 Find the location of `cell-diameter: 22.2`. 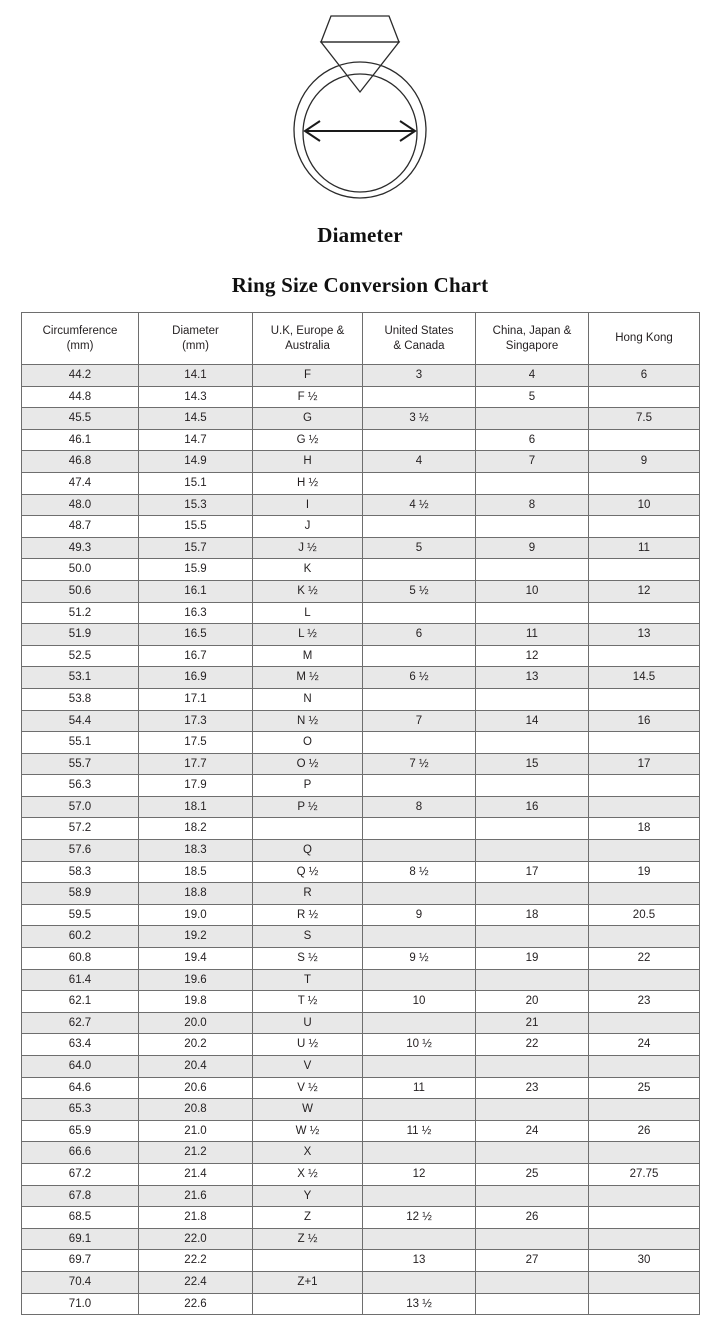

cell-diameter: 22.2 is located at coordinates (195, 1260).